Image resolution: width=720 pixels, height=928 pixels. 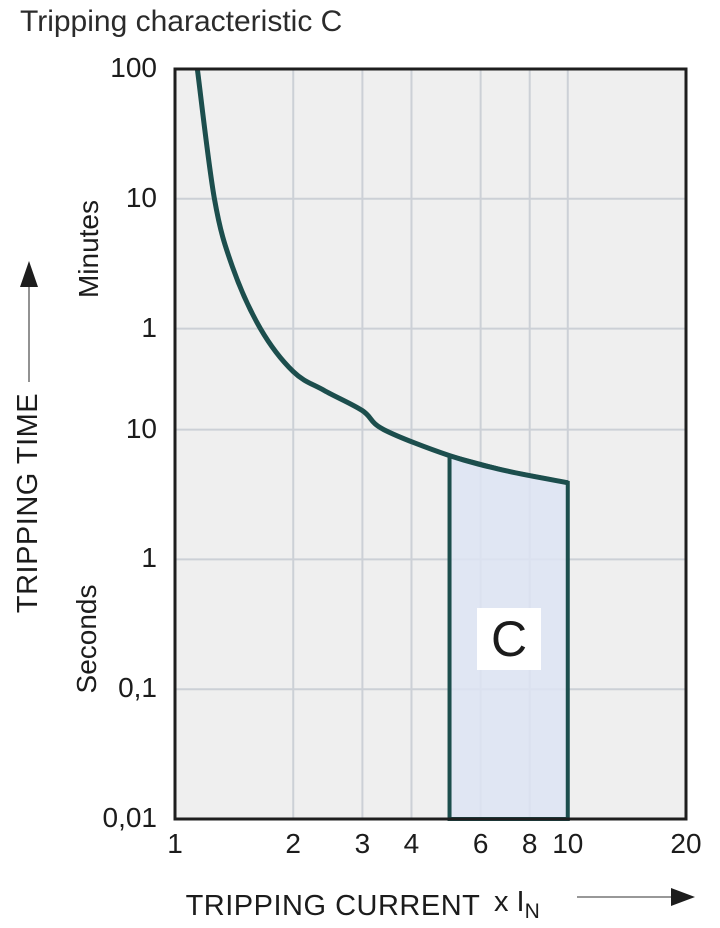 I want to click on x-tick-label: 20, so click(x=686, y=843).